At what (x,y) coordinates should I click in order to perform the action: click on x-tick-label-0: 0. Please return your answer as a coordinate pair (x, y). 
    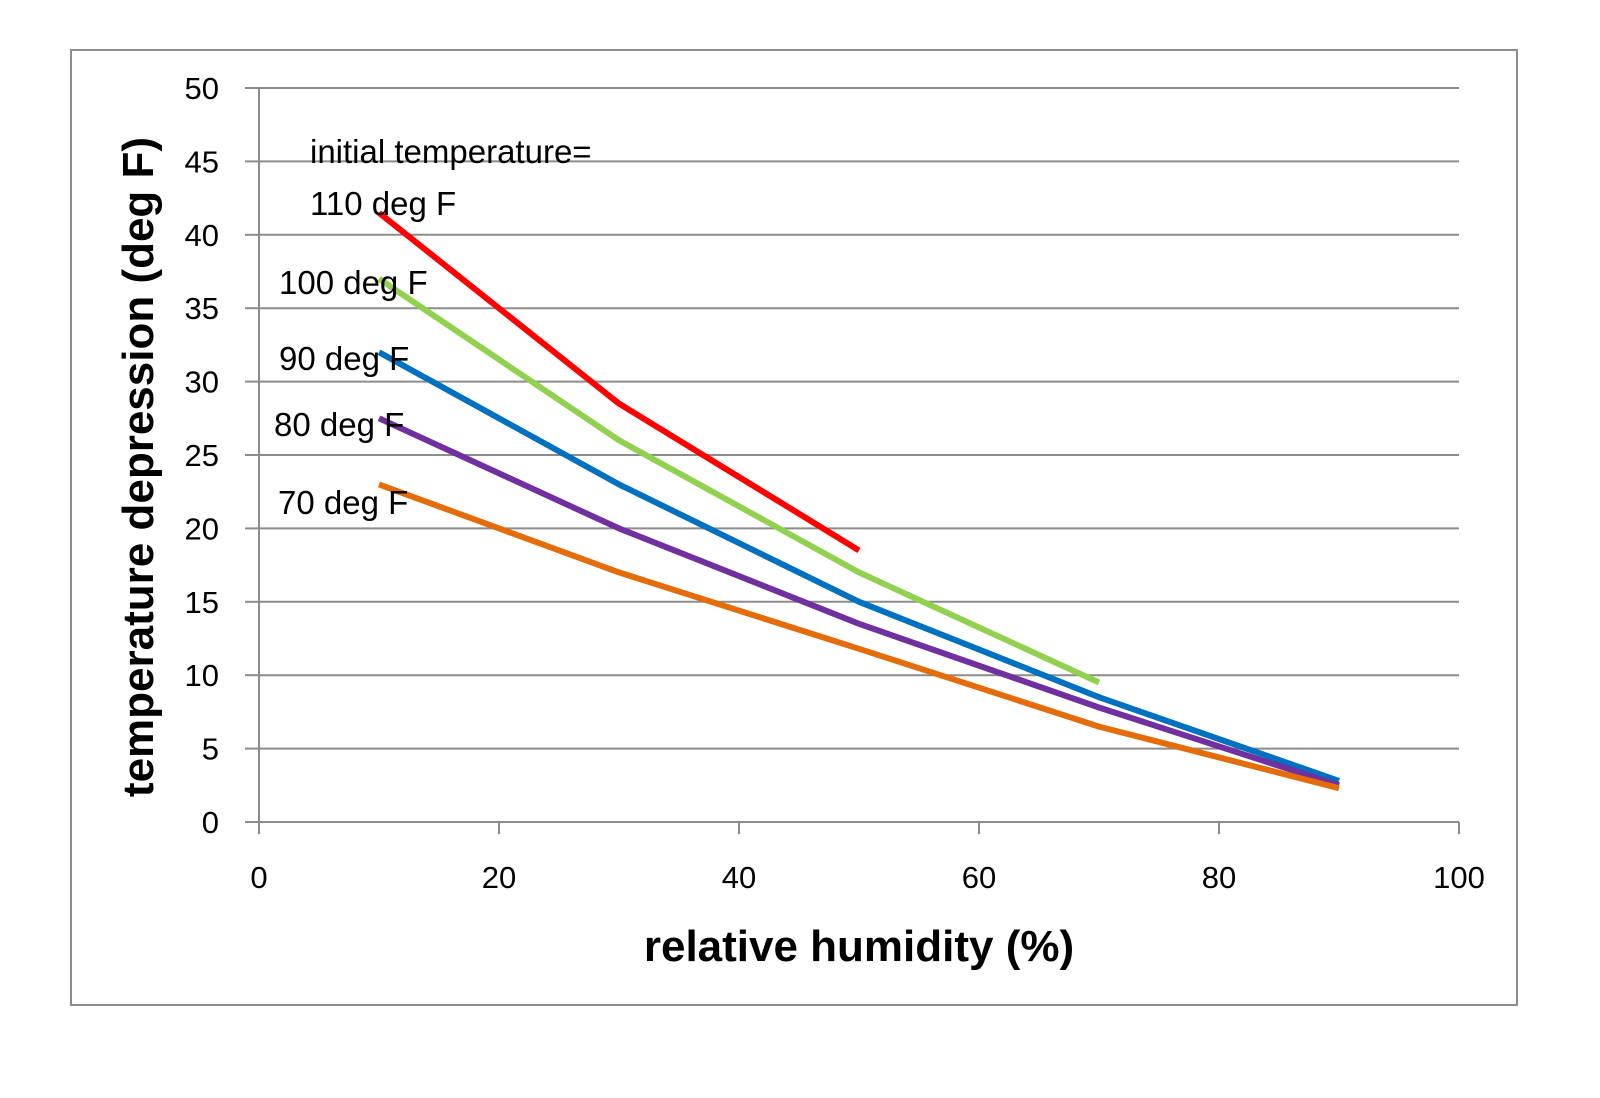
    Looking at the image, I should click on (258, 877).